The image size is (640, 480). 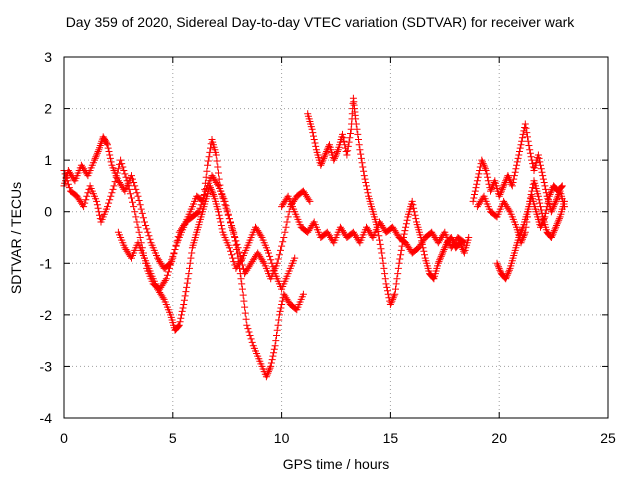 What do you see at coordinates (499, 438) in the screenshot?
I see `x-tick-label: 20` at bounding box center [499, 438].